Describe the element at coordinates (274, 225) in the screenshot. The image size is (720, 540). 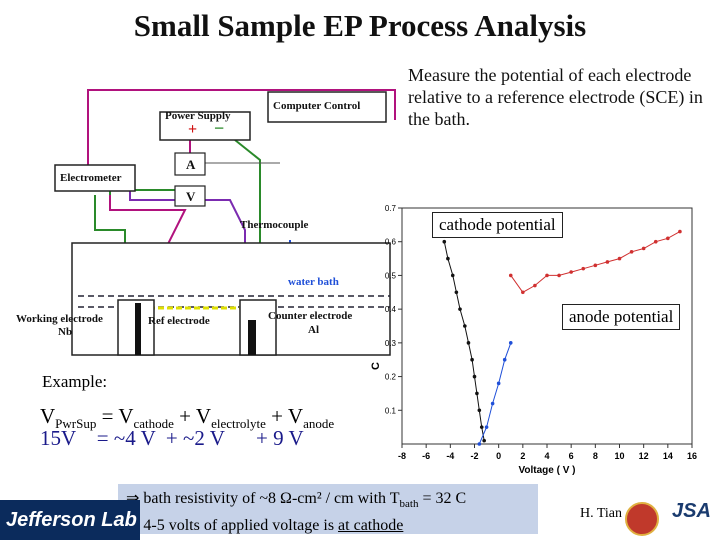
I see `thermocouple-label: Thermocouple` at that location.